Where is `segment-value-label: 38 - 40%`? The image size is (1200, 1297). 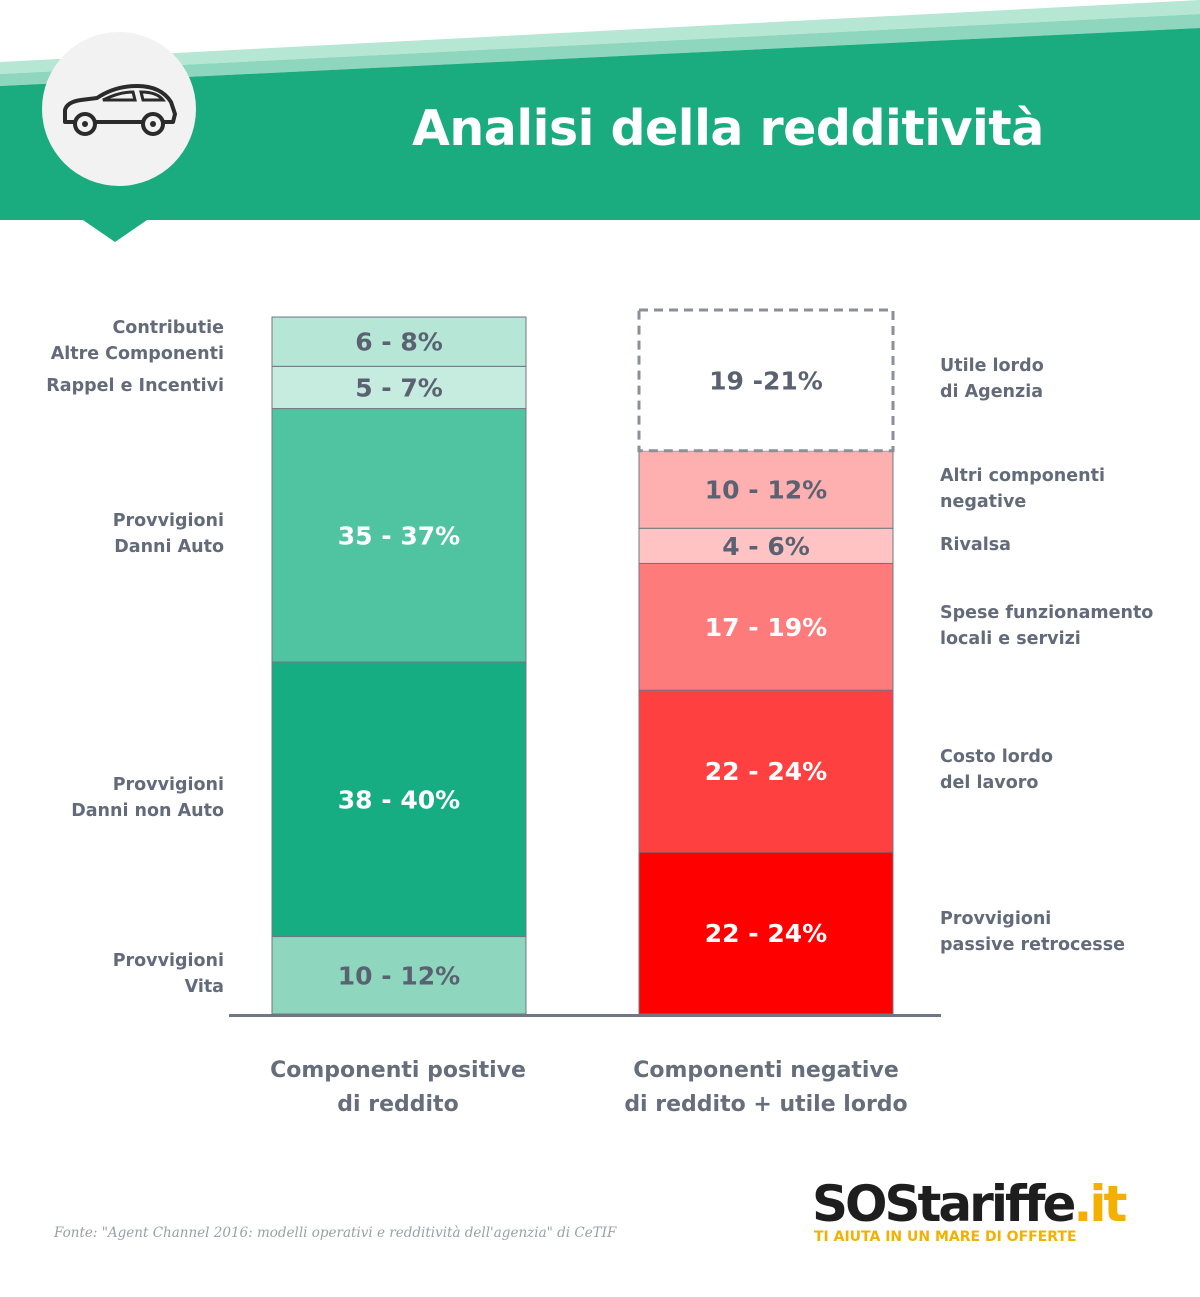 segment-value-label: 38 - 40% is located at coordinates (399, 799).